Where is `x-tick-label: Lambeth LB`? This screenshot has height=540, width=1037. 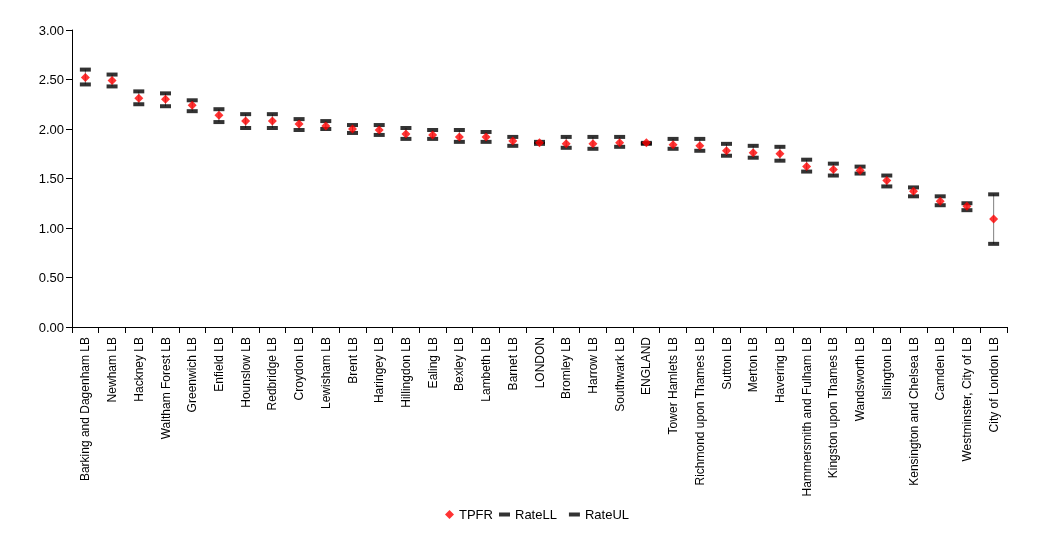 x-tick-label: Lambeth LB is located at coordinates (486, 369).